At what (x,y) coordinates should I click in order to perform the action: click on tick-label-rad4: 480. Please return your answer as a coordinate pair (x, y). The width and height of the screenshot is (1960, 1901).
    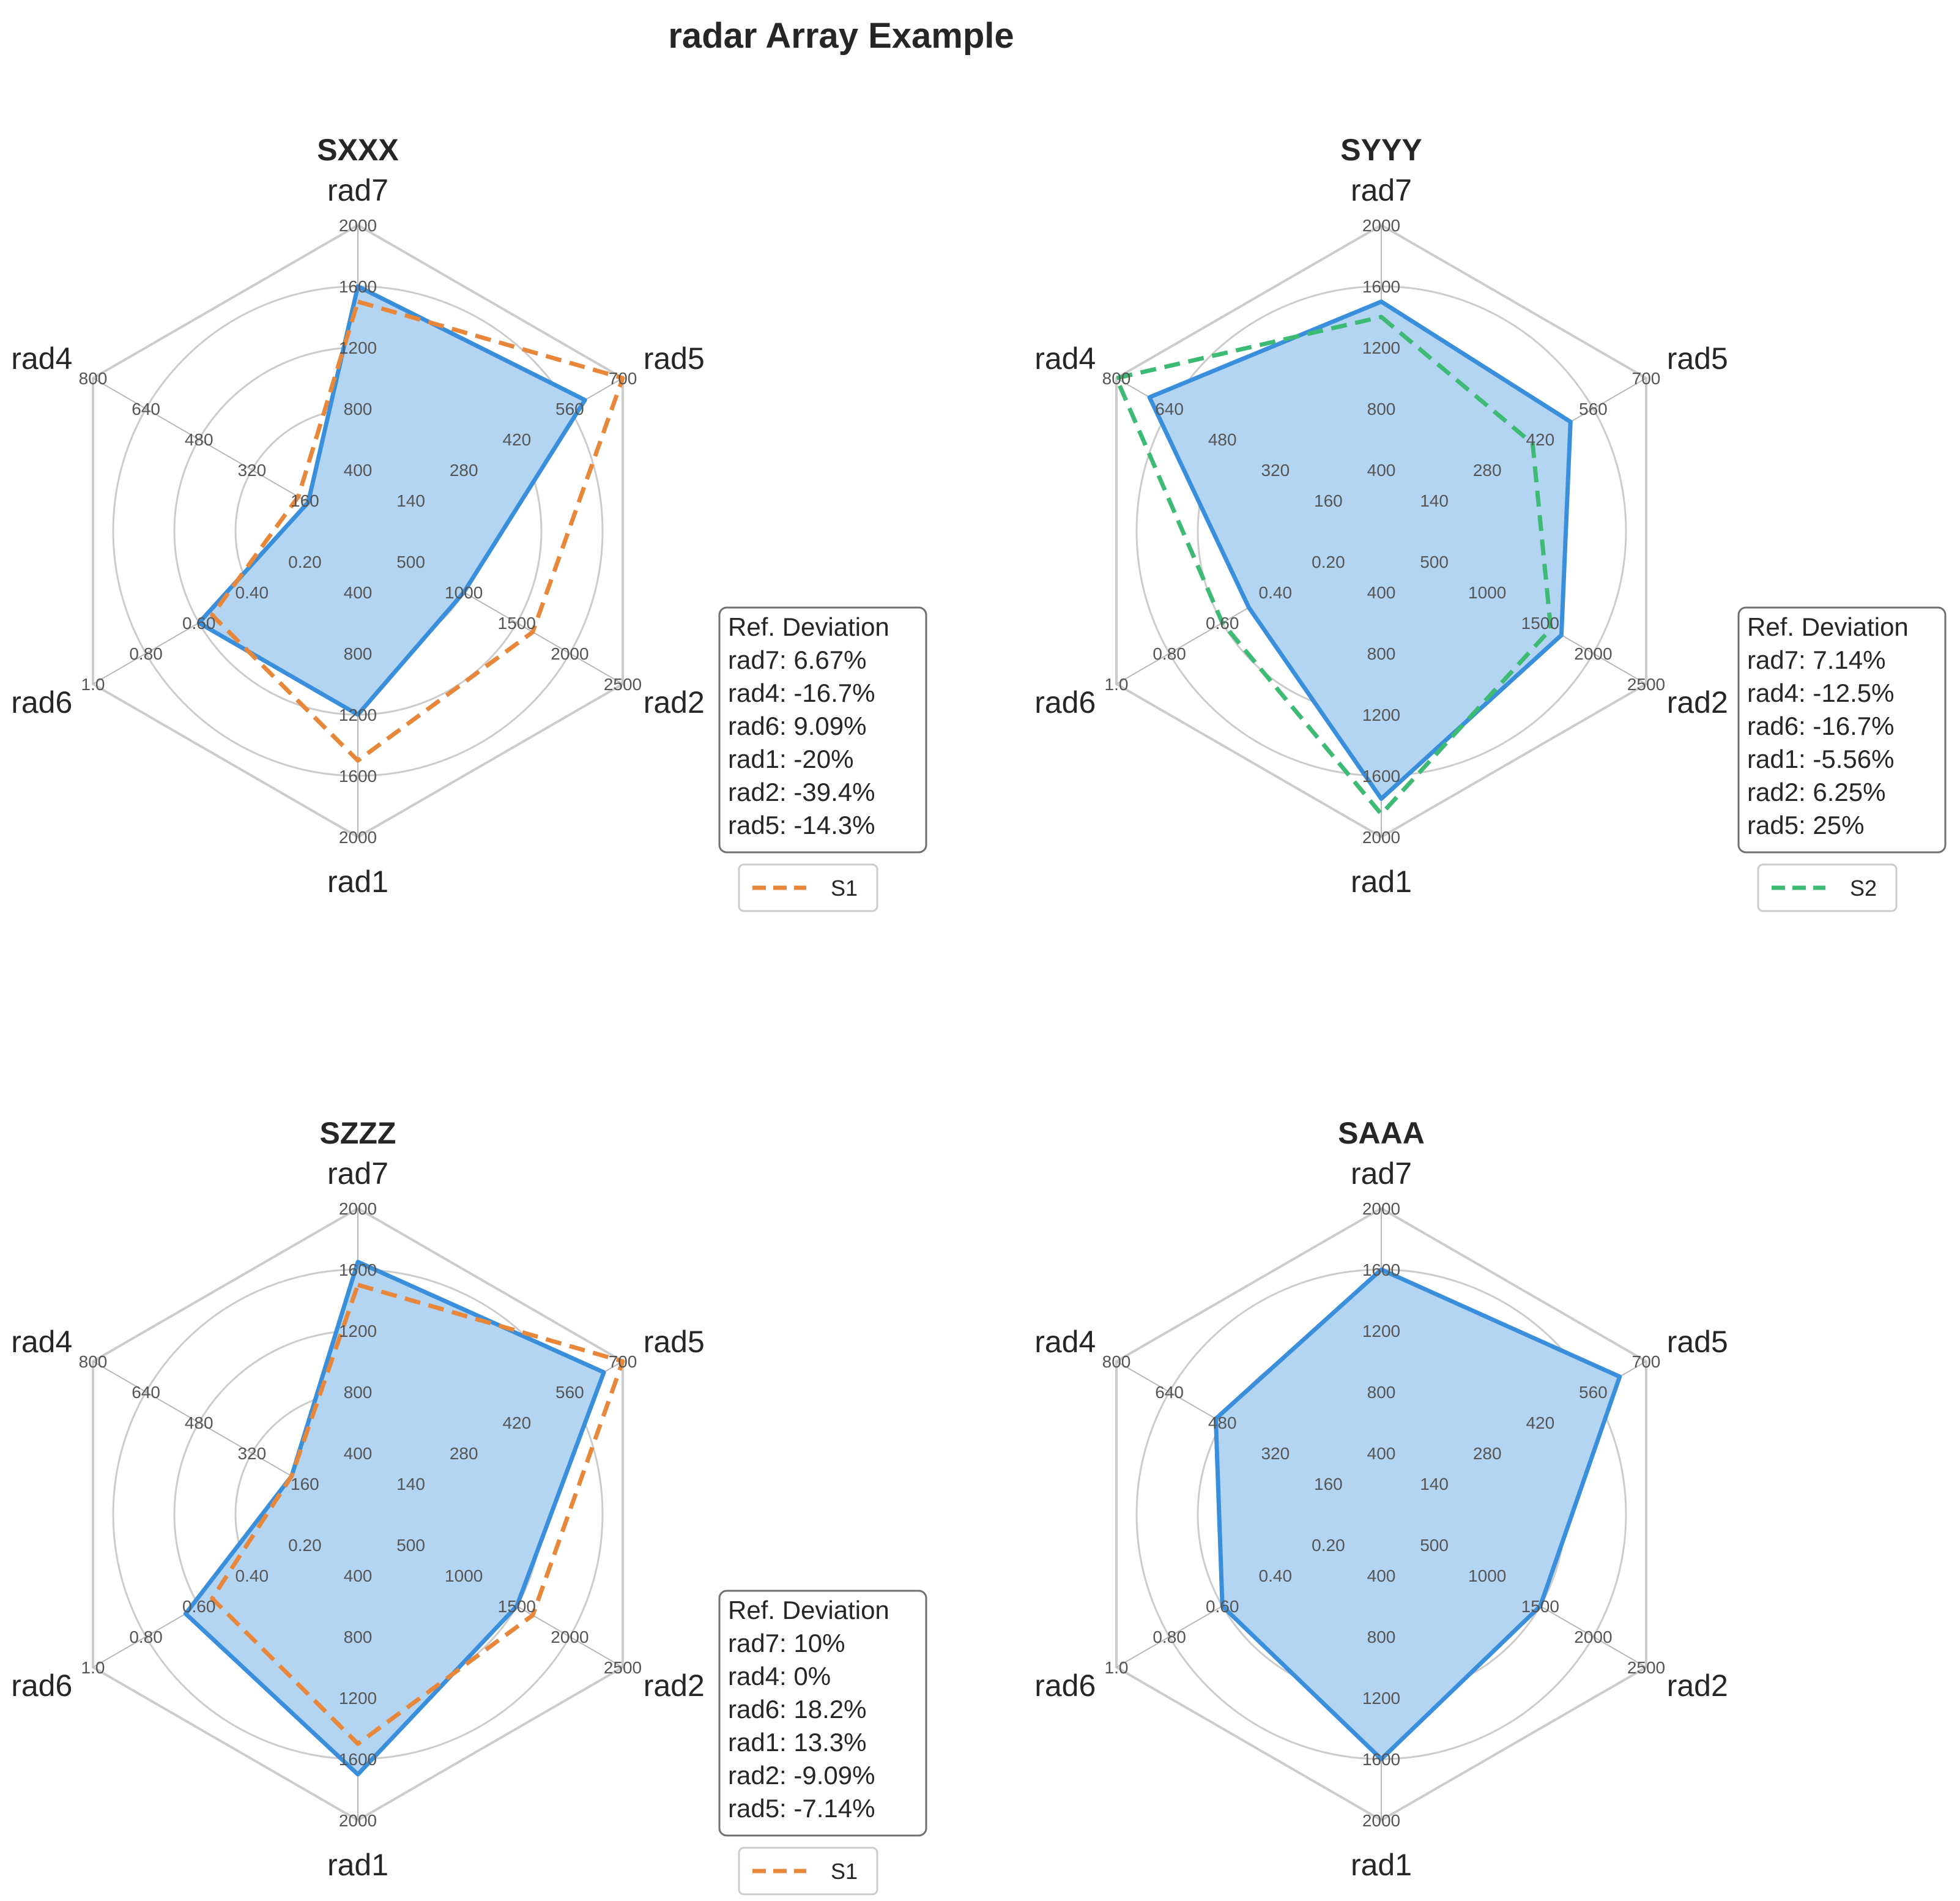
    Looking at the image, I should click on (199, 1422).